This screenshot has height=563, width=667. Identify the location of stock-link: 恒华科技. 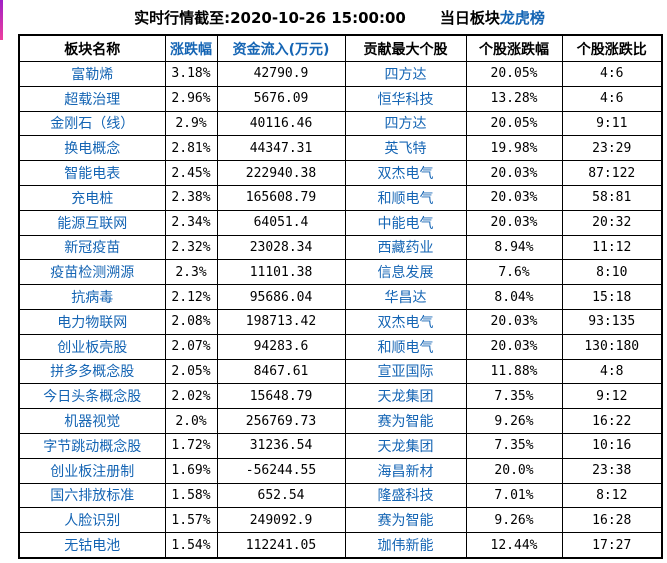
(405, 98).